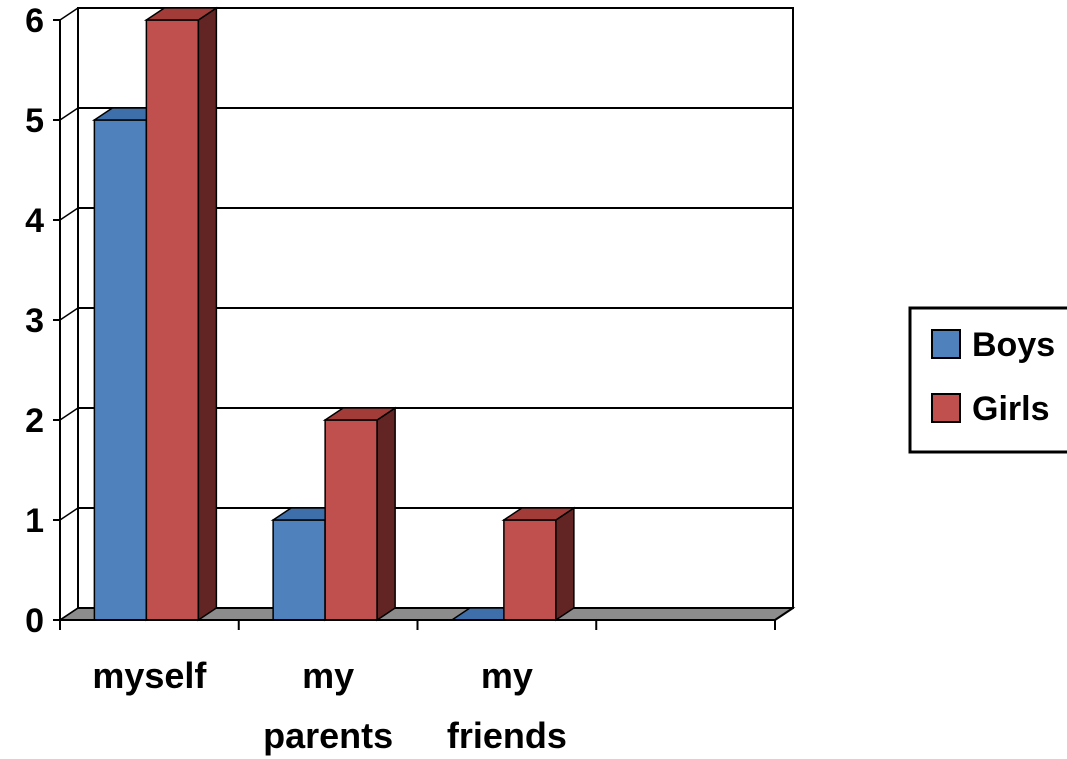  I want to click on x-category-label: myself, so click(149, 675).